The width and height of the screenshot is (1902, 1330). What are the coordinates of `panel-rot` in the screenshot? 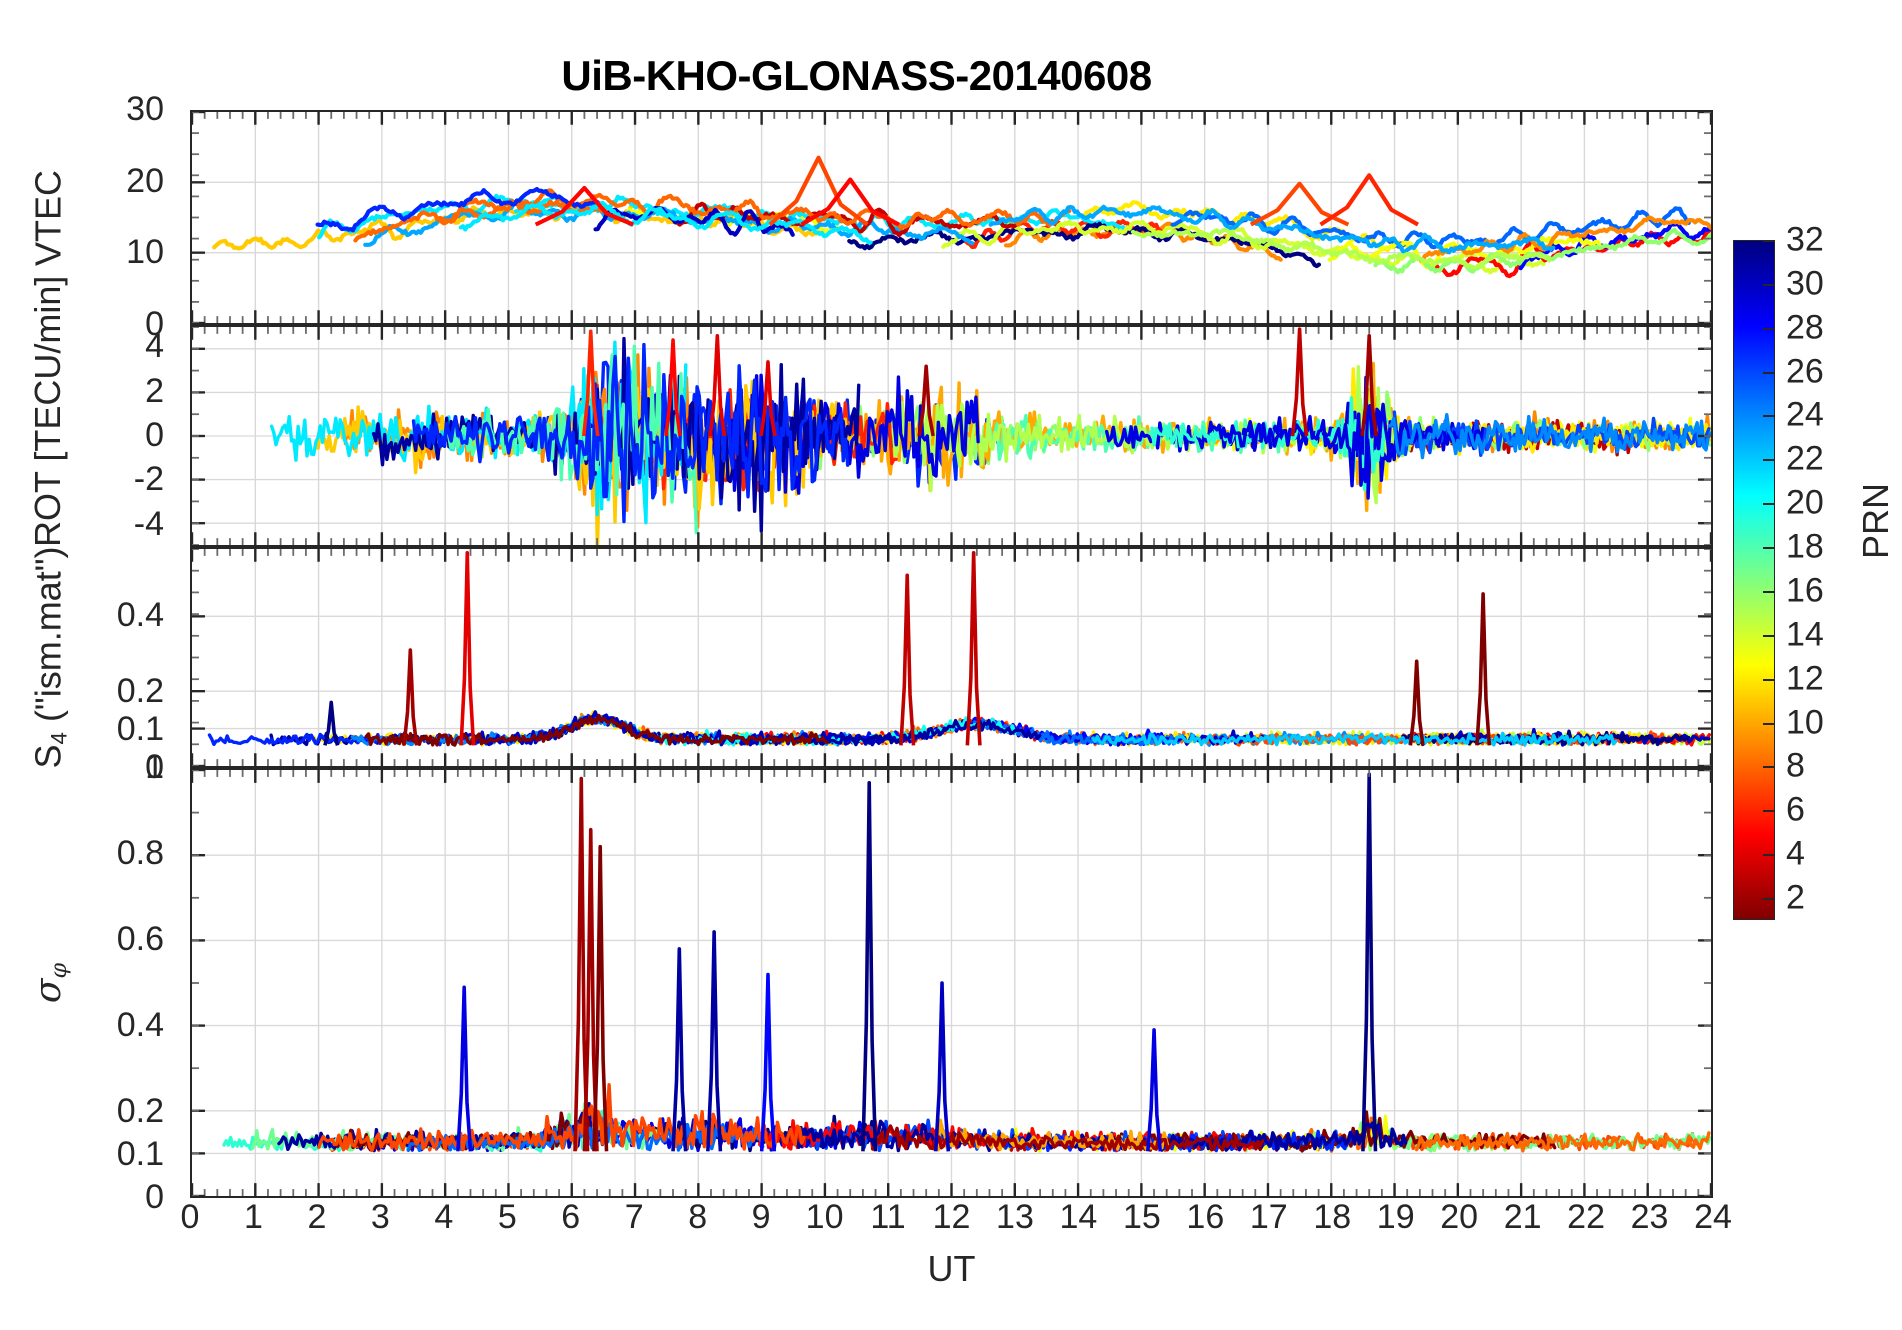 It's located at (951, 436).